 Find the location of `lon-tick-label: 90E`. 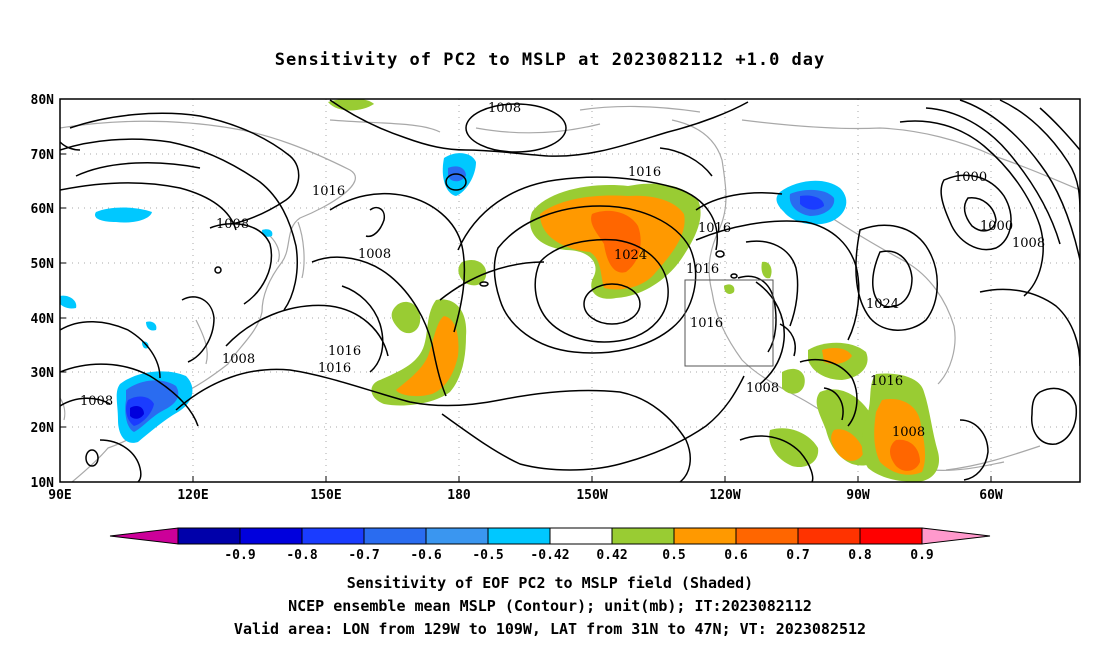

lon-tick-label: 90E is located at coordinates (59, 495).